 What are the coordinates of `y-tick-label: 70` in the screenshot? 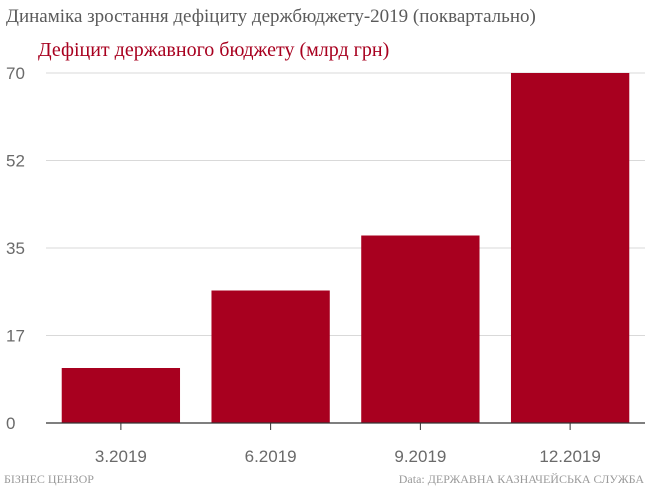 It's located at (15, 73).